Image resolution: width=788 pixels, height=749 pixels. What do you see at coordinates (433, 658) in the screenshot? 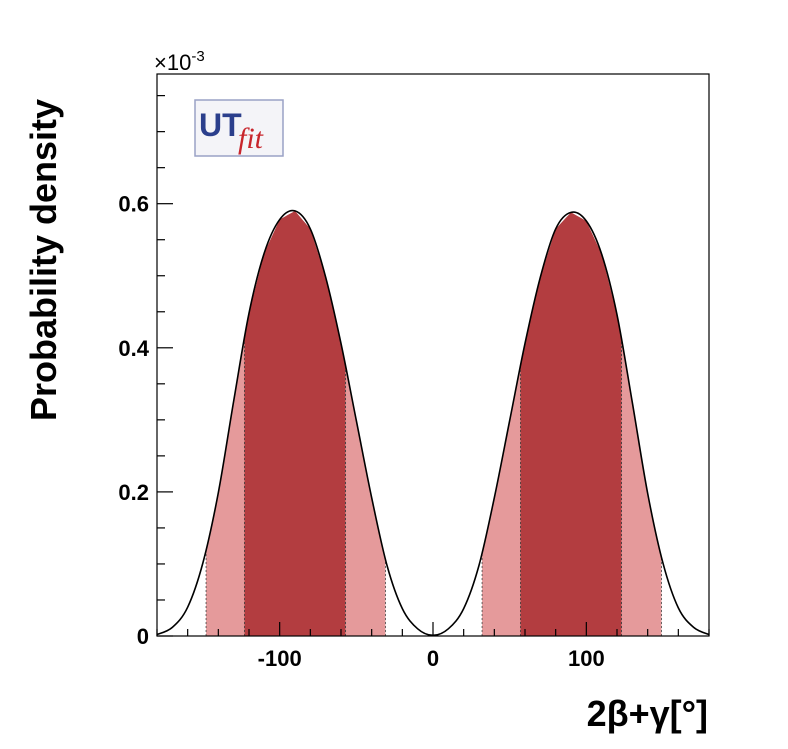
I see `x-tick-label: 0` at bounding box center [433, 658].